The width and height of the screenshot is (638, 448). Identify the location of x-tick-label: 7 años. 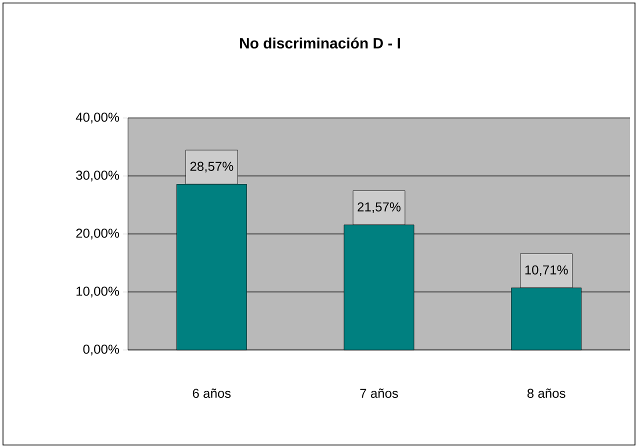
(379, 393).